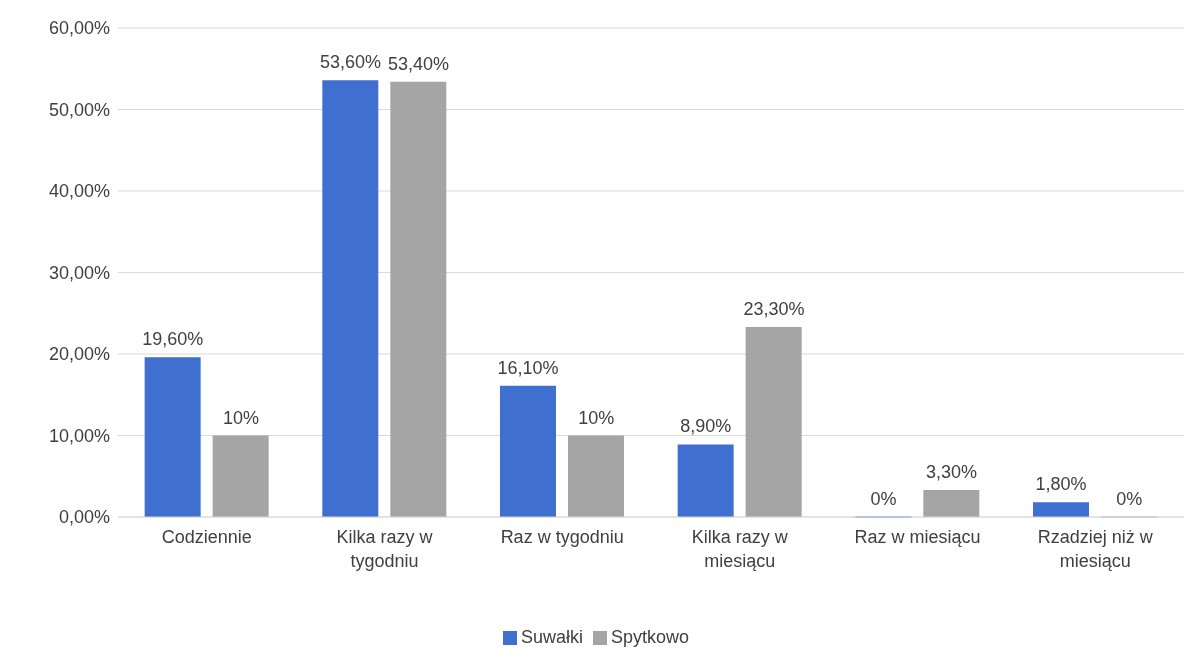 The image size is (1192, 664). Describe the element at coordinates (740, 549) in the screenshot. I see `x-tick-label: Kilka razy w miesiącu` at that location.